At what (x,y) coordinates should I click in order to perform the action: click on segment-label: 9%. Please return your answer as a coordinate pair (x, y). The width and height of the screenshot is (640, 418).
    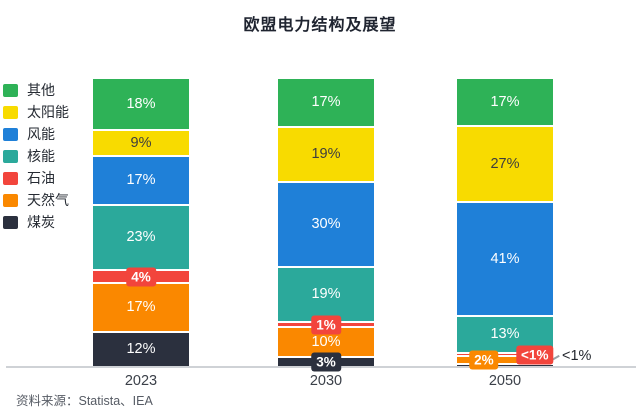
    Looking at the image, I should click on (141, 142).